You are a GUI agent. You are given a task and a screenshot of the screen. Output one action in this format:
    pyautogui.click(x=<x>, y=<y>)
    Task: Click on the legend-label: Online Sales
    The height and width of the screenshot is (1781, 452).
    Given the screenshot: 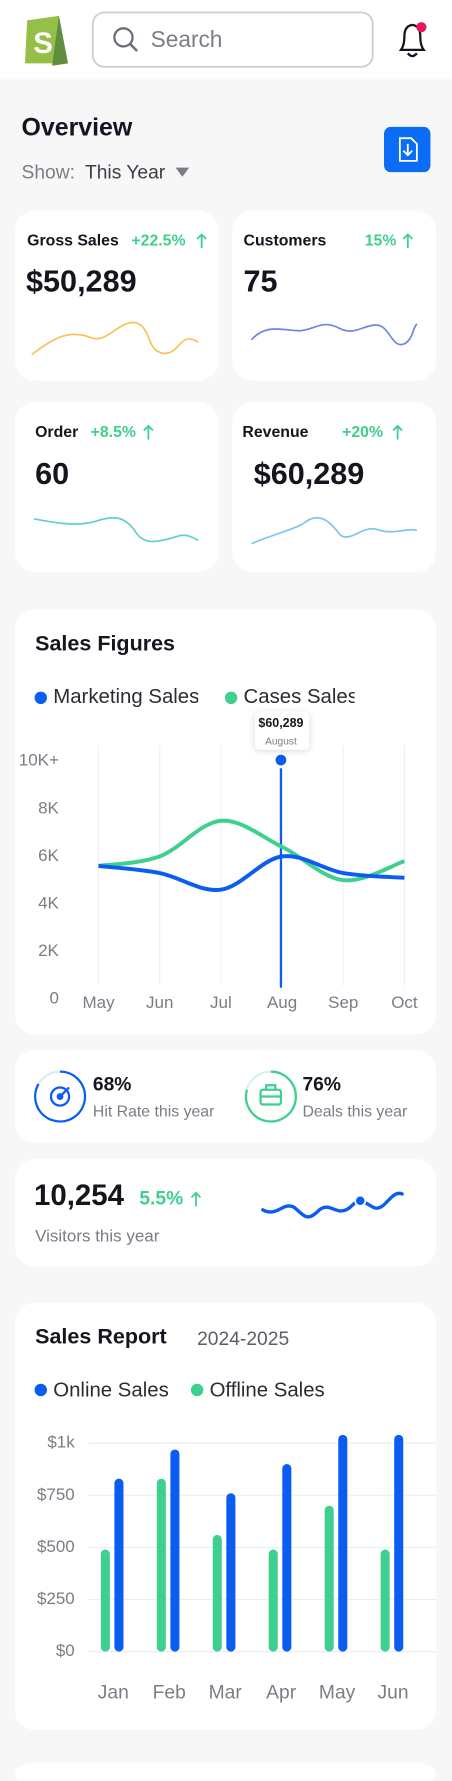 What is the action you would take?
    pyautogui.click(x=111, y=1390)
    